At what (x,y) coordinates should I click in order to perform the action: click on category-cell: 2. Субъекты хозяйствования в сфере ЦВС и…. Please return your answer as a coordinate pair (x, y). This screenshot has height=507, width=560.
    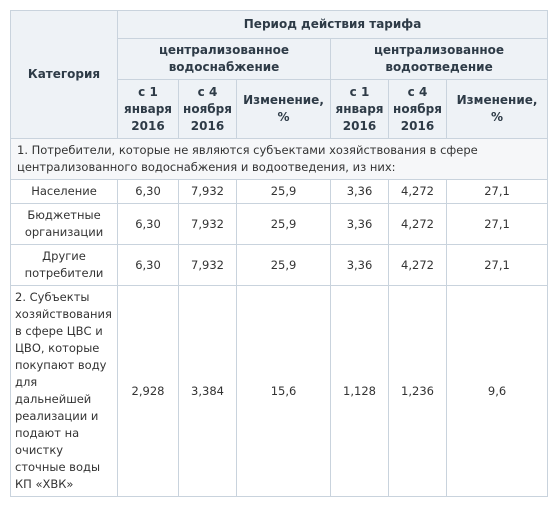
    Looking at the image, I should click on (64, 391).